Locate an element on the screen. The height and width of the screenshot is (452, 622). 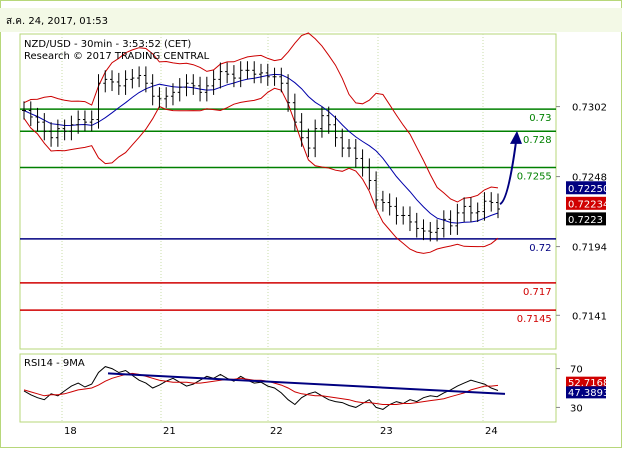
x-tick-label: 22 is located at coordinates (276, 431).